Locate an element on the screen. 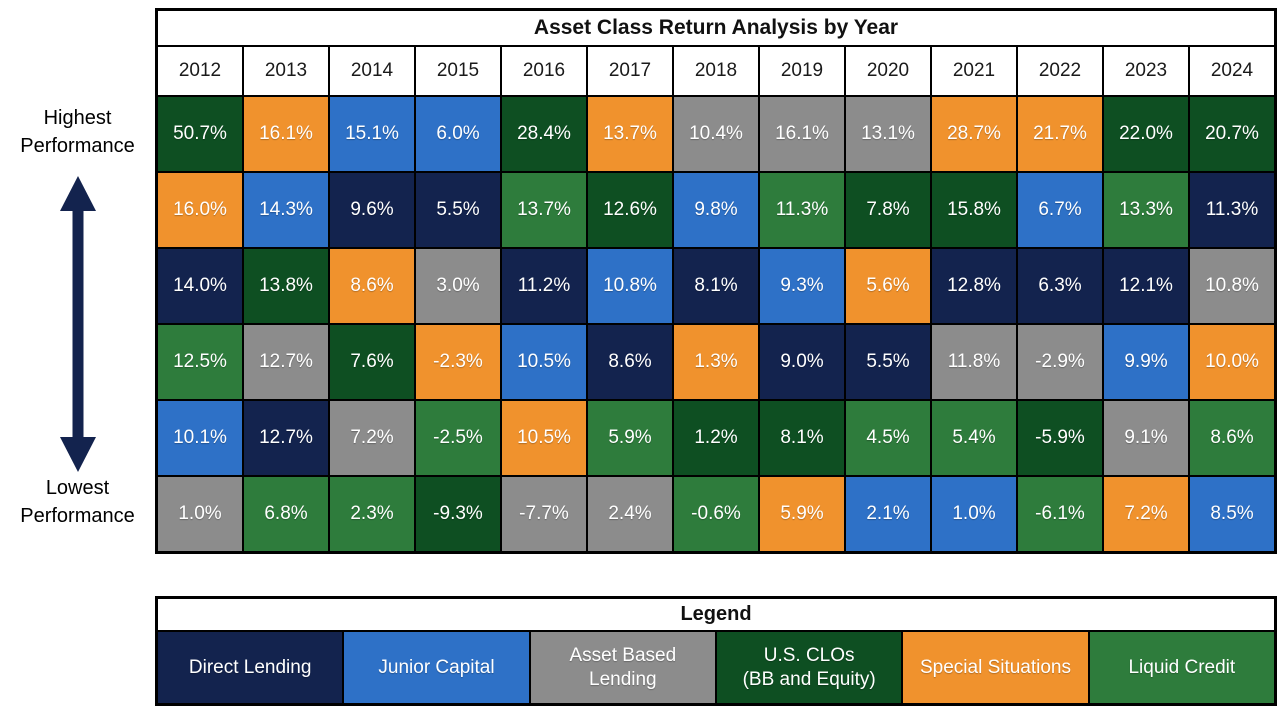 The image size is (1280, 716). lowest-performance-label: Lowest Performance is located at coordinates (77, 502).